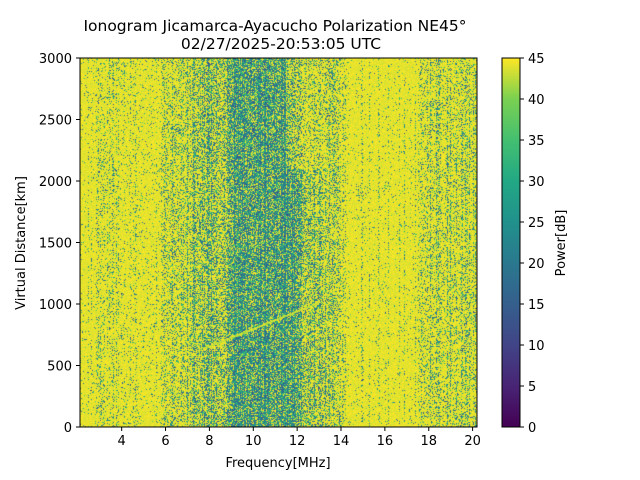 This screenshot has height=480, width=640. What do you see at coordinates (536, 346) in the screenshot?
I see `colorbar-tick-label: 10` at bounding box center [536, 346].